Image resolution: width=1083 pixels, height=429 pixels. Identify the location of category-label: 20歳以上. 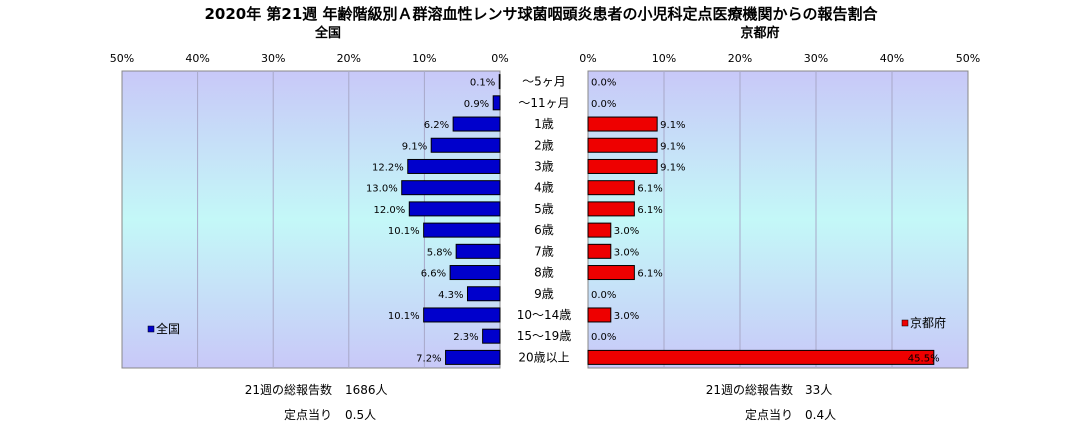
(543, 357).